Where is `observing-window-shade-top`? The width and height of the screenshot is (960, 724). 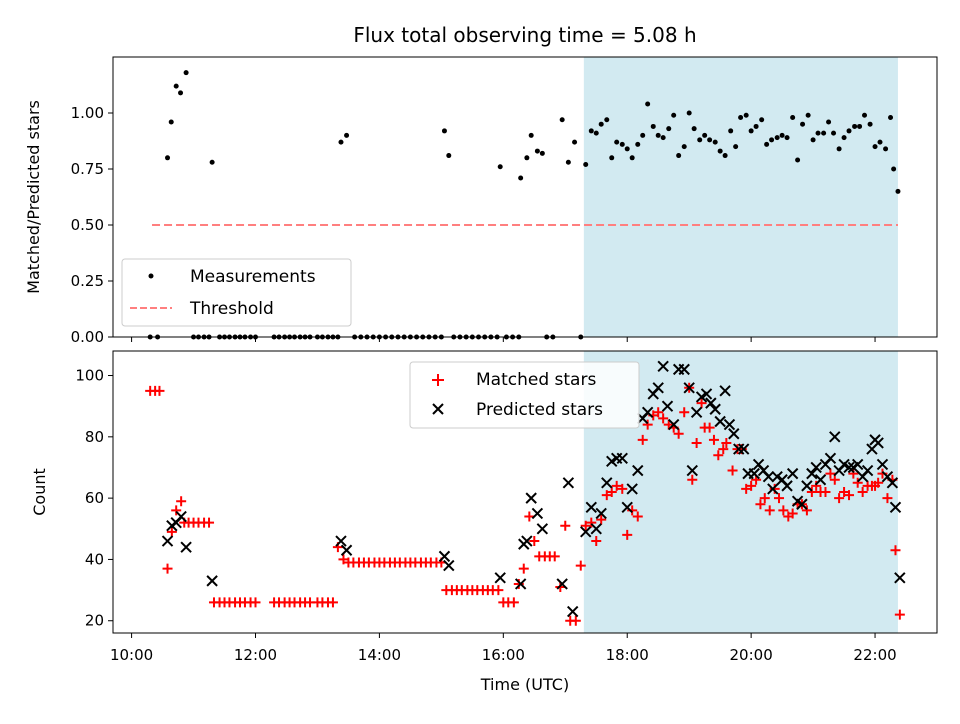 observing-window-shade-top is located at coordinates (740, 197).